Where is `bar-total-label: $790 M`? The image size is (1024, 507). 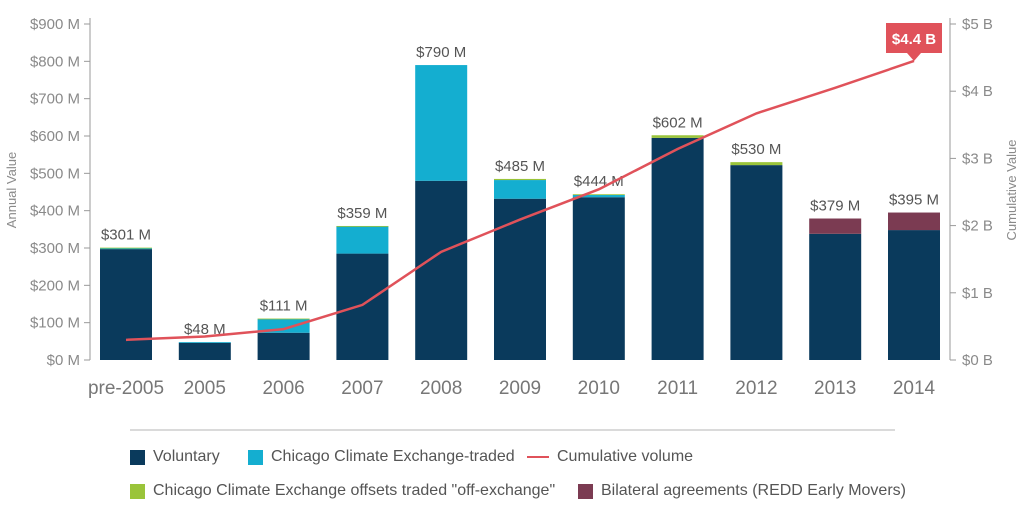
bar-total-label: $790 M is located at coordinates (441, 52).